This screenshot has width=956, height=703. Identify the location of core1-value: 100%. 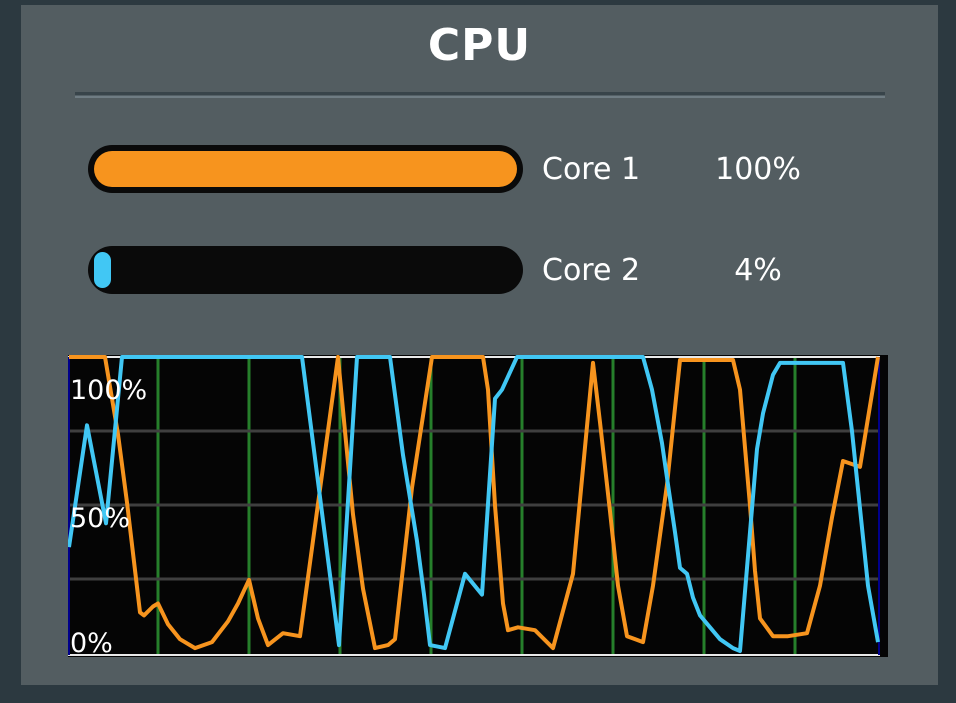
(758, 169).